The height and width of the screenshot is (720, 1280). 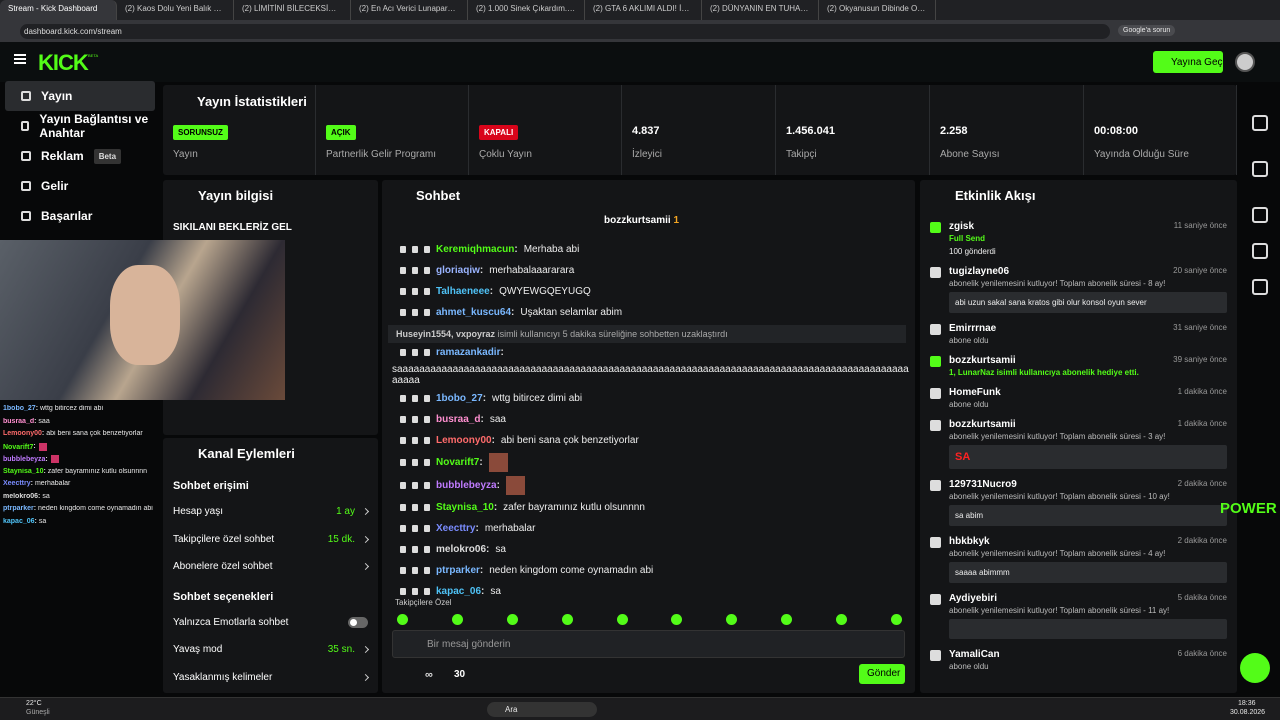 What do you see at coordinates (270, 650) in the screenshot?
I see `setting-row: Yavaş mod 35 sn.` at bounding box center [270, 650].